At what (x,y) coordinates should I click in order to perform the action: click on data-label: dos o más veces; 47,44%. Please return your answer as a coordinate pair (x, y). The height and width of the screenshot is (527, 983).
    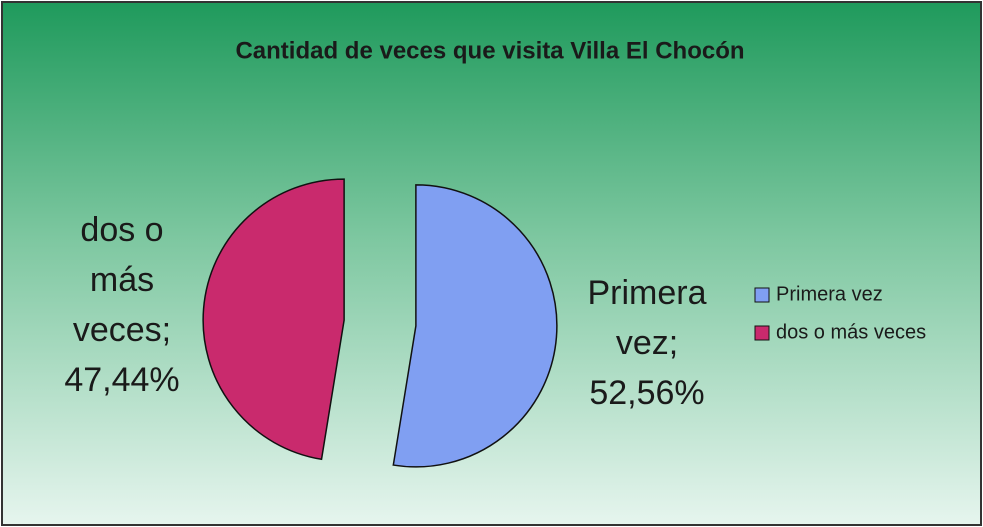
    Looking at the image, I should click on (121, 305).